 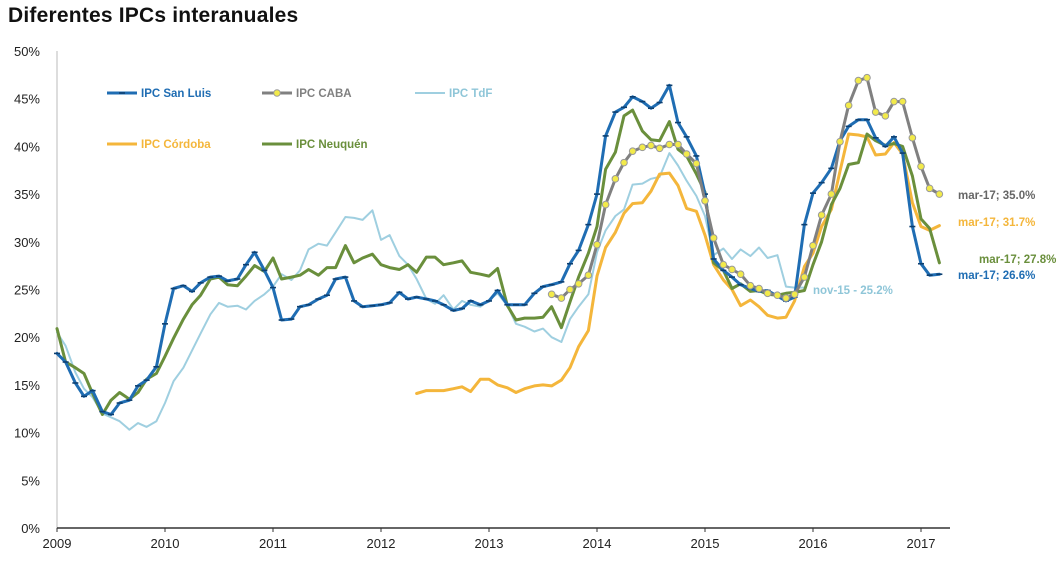 What do you see at coordinates (332, 145) in the screenshot?
I see `legend-label: IPC Neuquén` at bounding box center [332, 145].